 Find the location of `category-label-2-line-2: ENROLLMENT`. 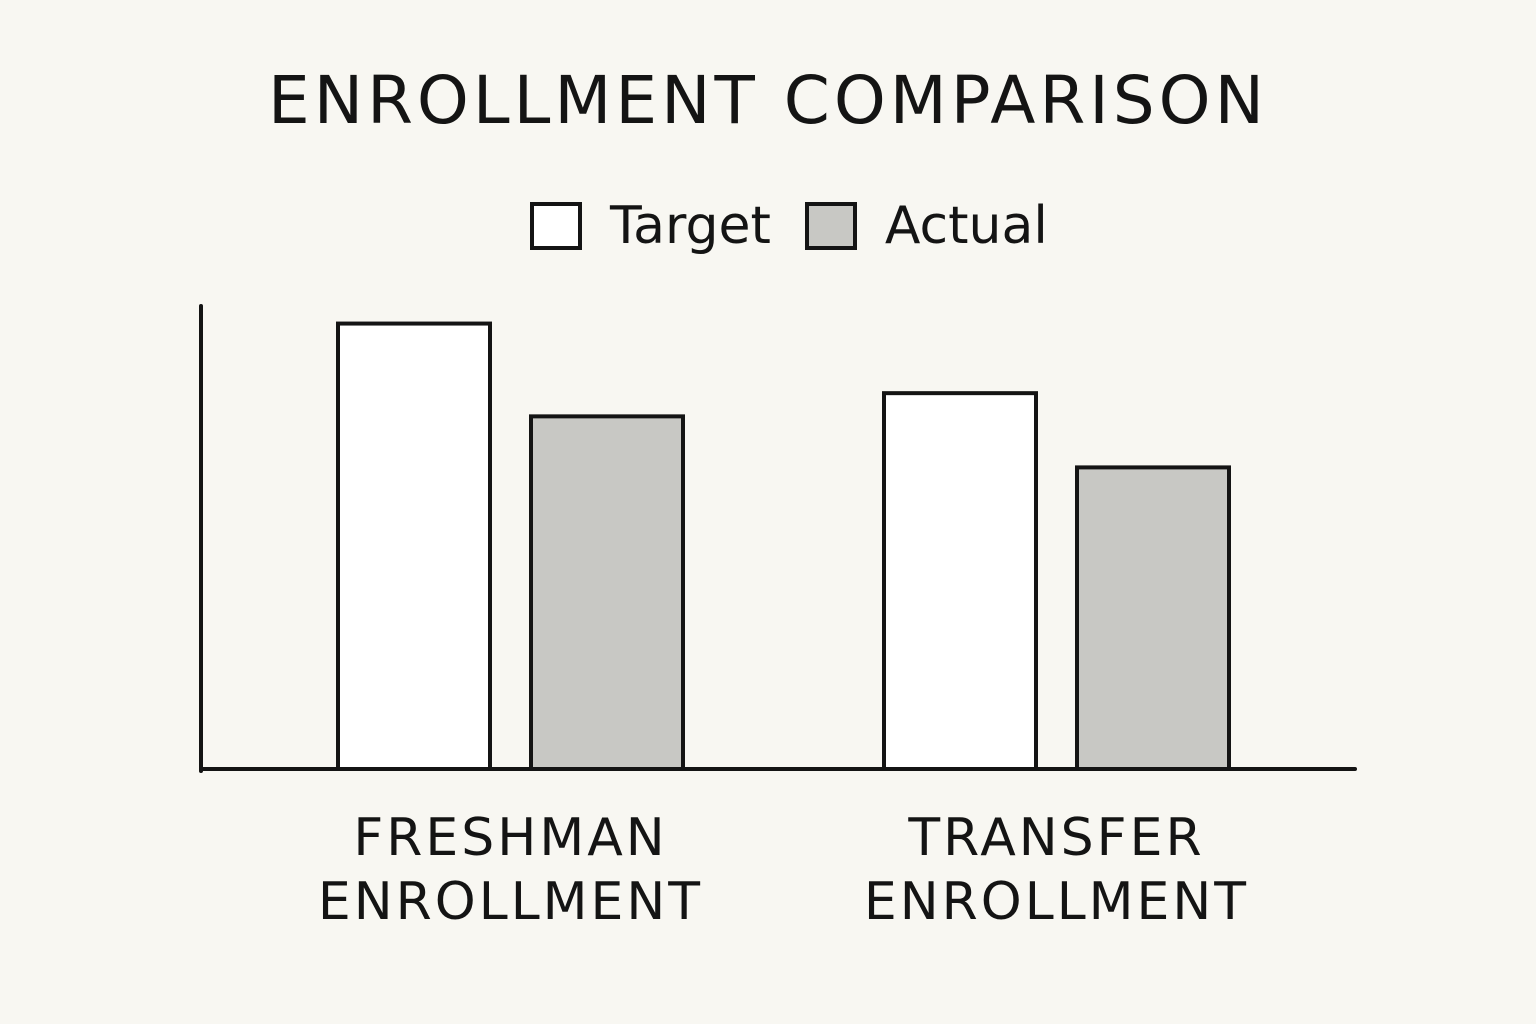

category-label-2-line-2: ENROLLMENT is located at coordinates (1056, 902).